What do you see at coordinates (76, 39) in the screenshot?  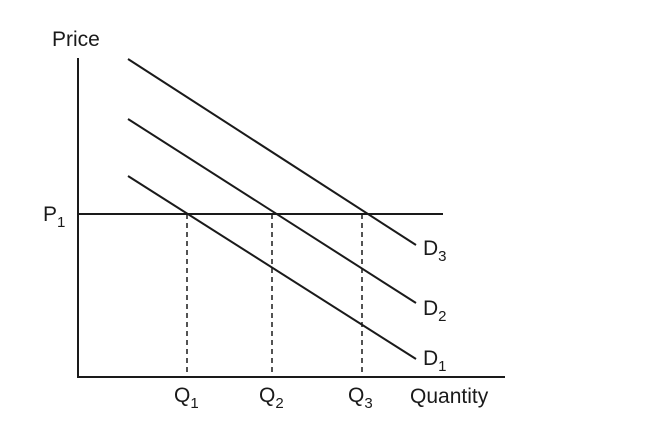 I see `y-axis-label: Price` at bounding box center [76, 39].